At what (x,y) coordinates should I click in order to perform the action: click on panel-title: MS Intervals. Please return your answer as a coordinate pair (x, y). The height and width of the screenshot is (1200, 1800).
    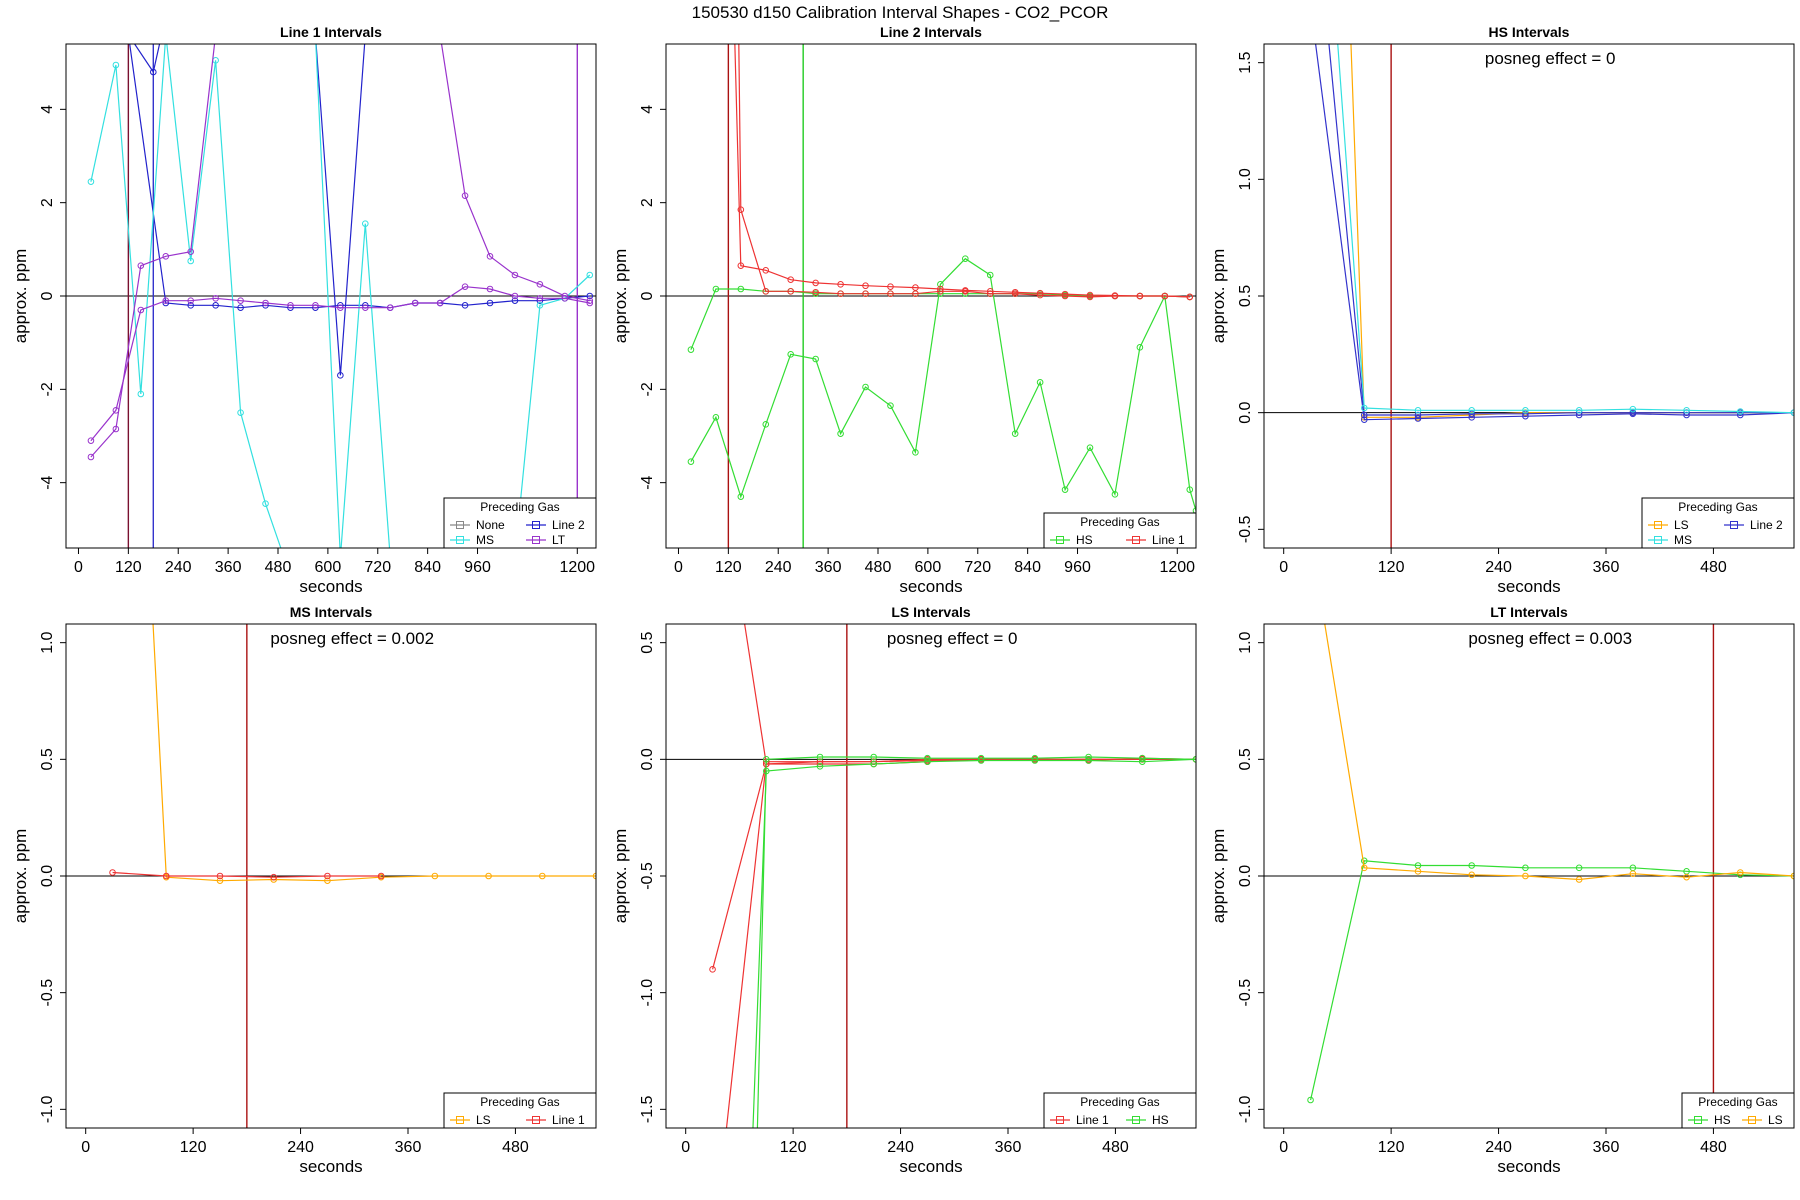
    Looking at the image, I should click on (331, 612).